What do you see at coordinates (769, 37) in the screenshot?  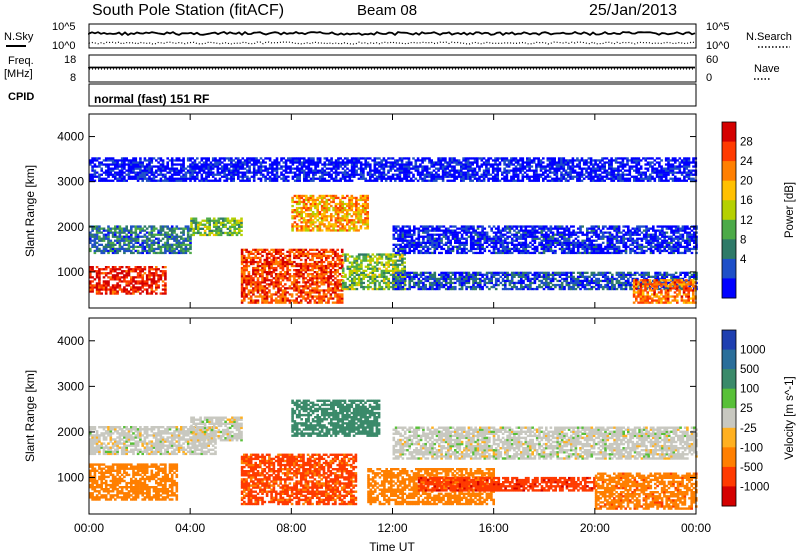 I see `nsearch-label: N.Search` at bounding box center [769, 37].